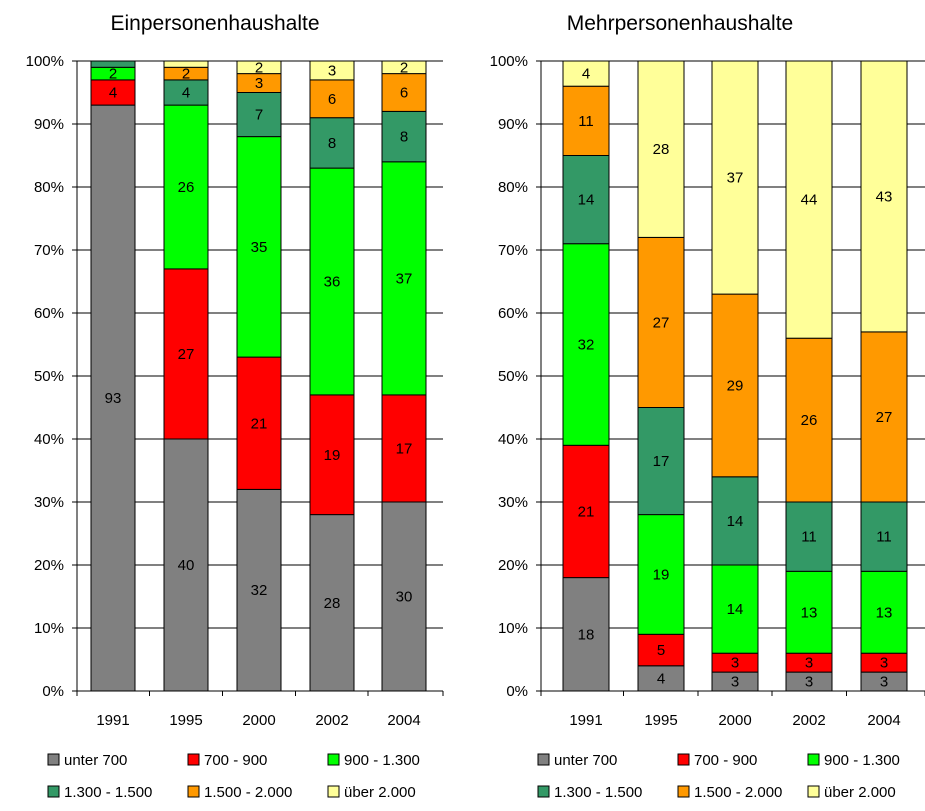 This screenshot has width=925, height=811. I want to click on chart-title: Einpersonenhaushalte, so click(215, 23).